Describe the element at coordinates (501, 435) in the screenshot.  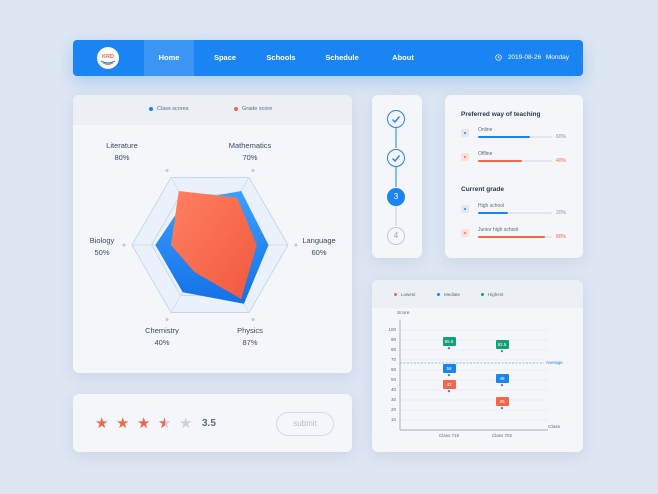
I see `score-x-tick: Class 702` at that location.